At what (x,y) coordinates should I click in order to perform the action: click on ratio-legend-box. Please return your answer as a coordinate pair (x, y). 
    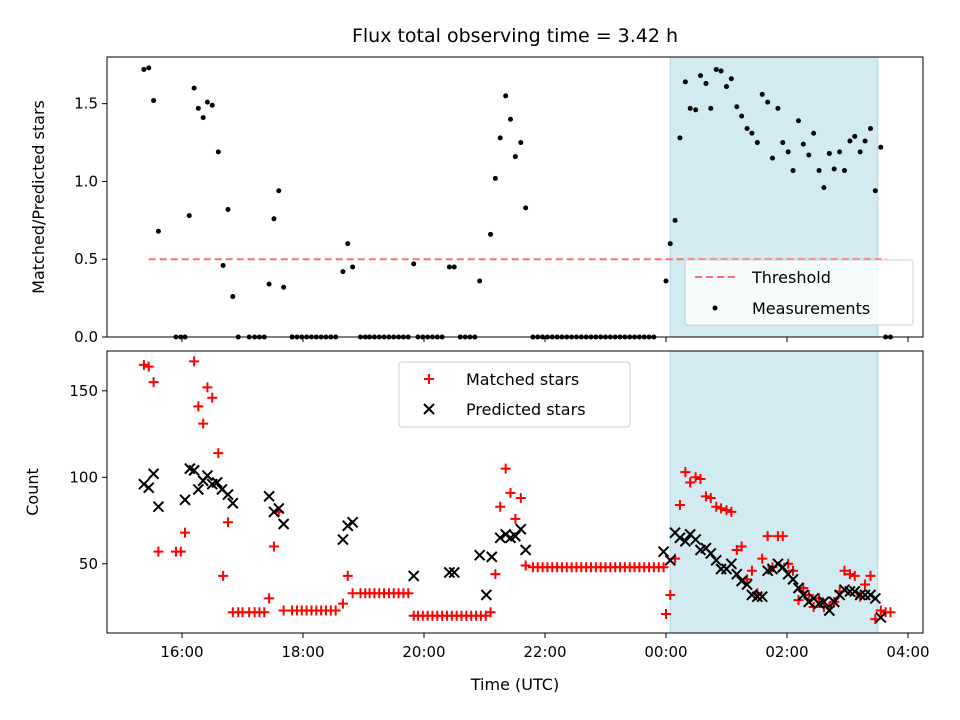
    Looking at the image, I should click on (799, 292).